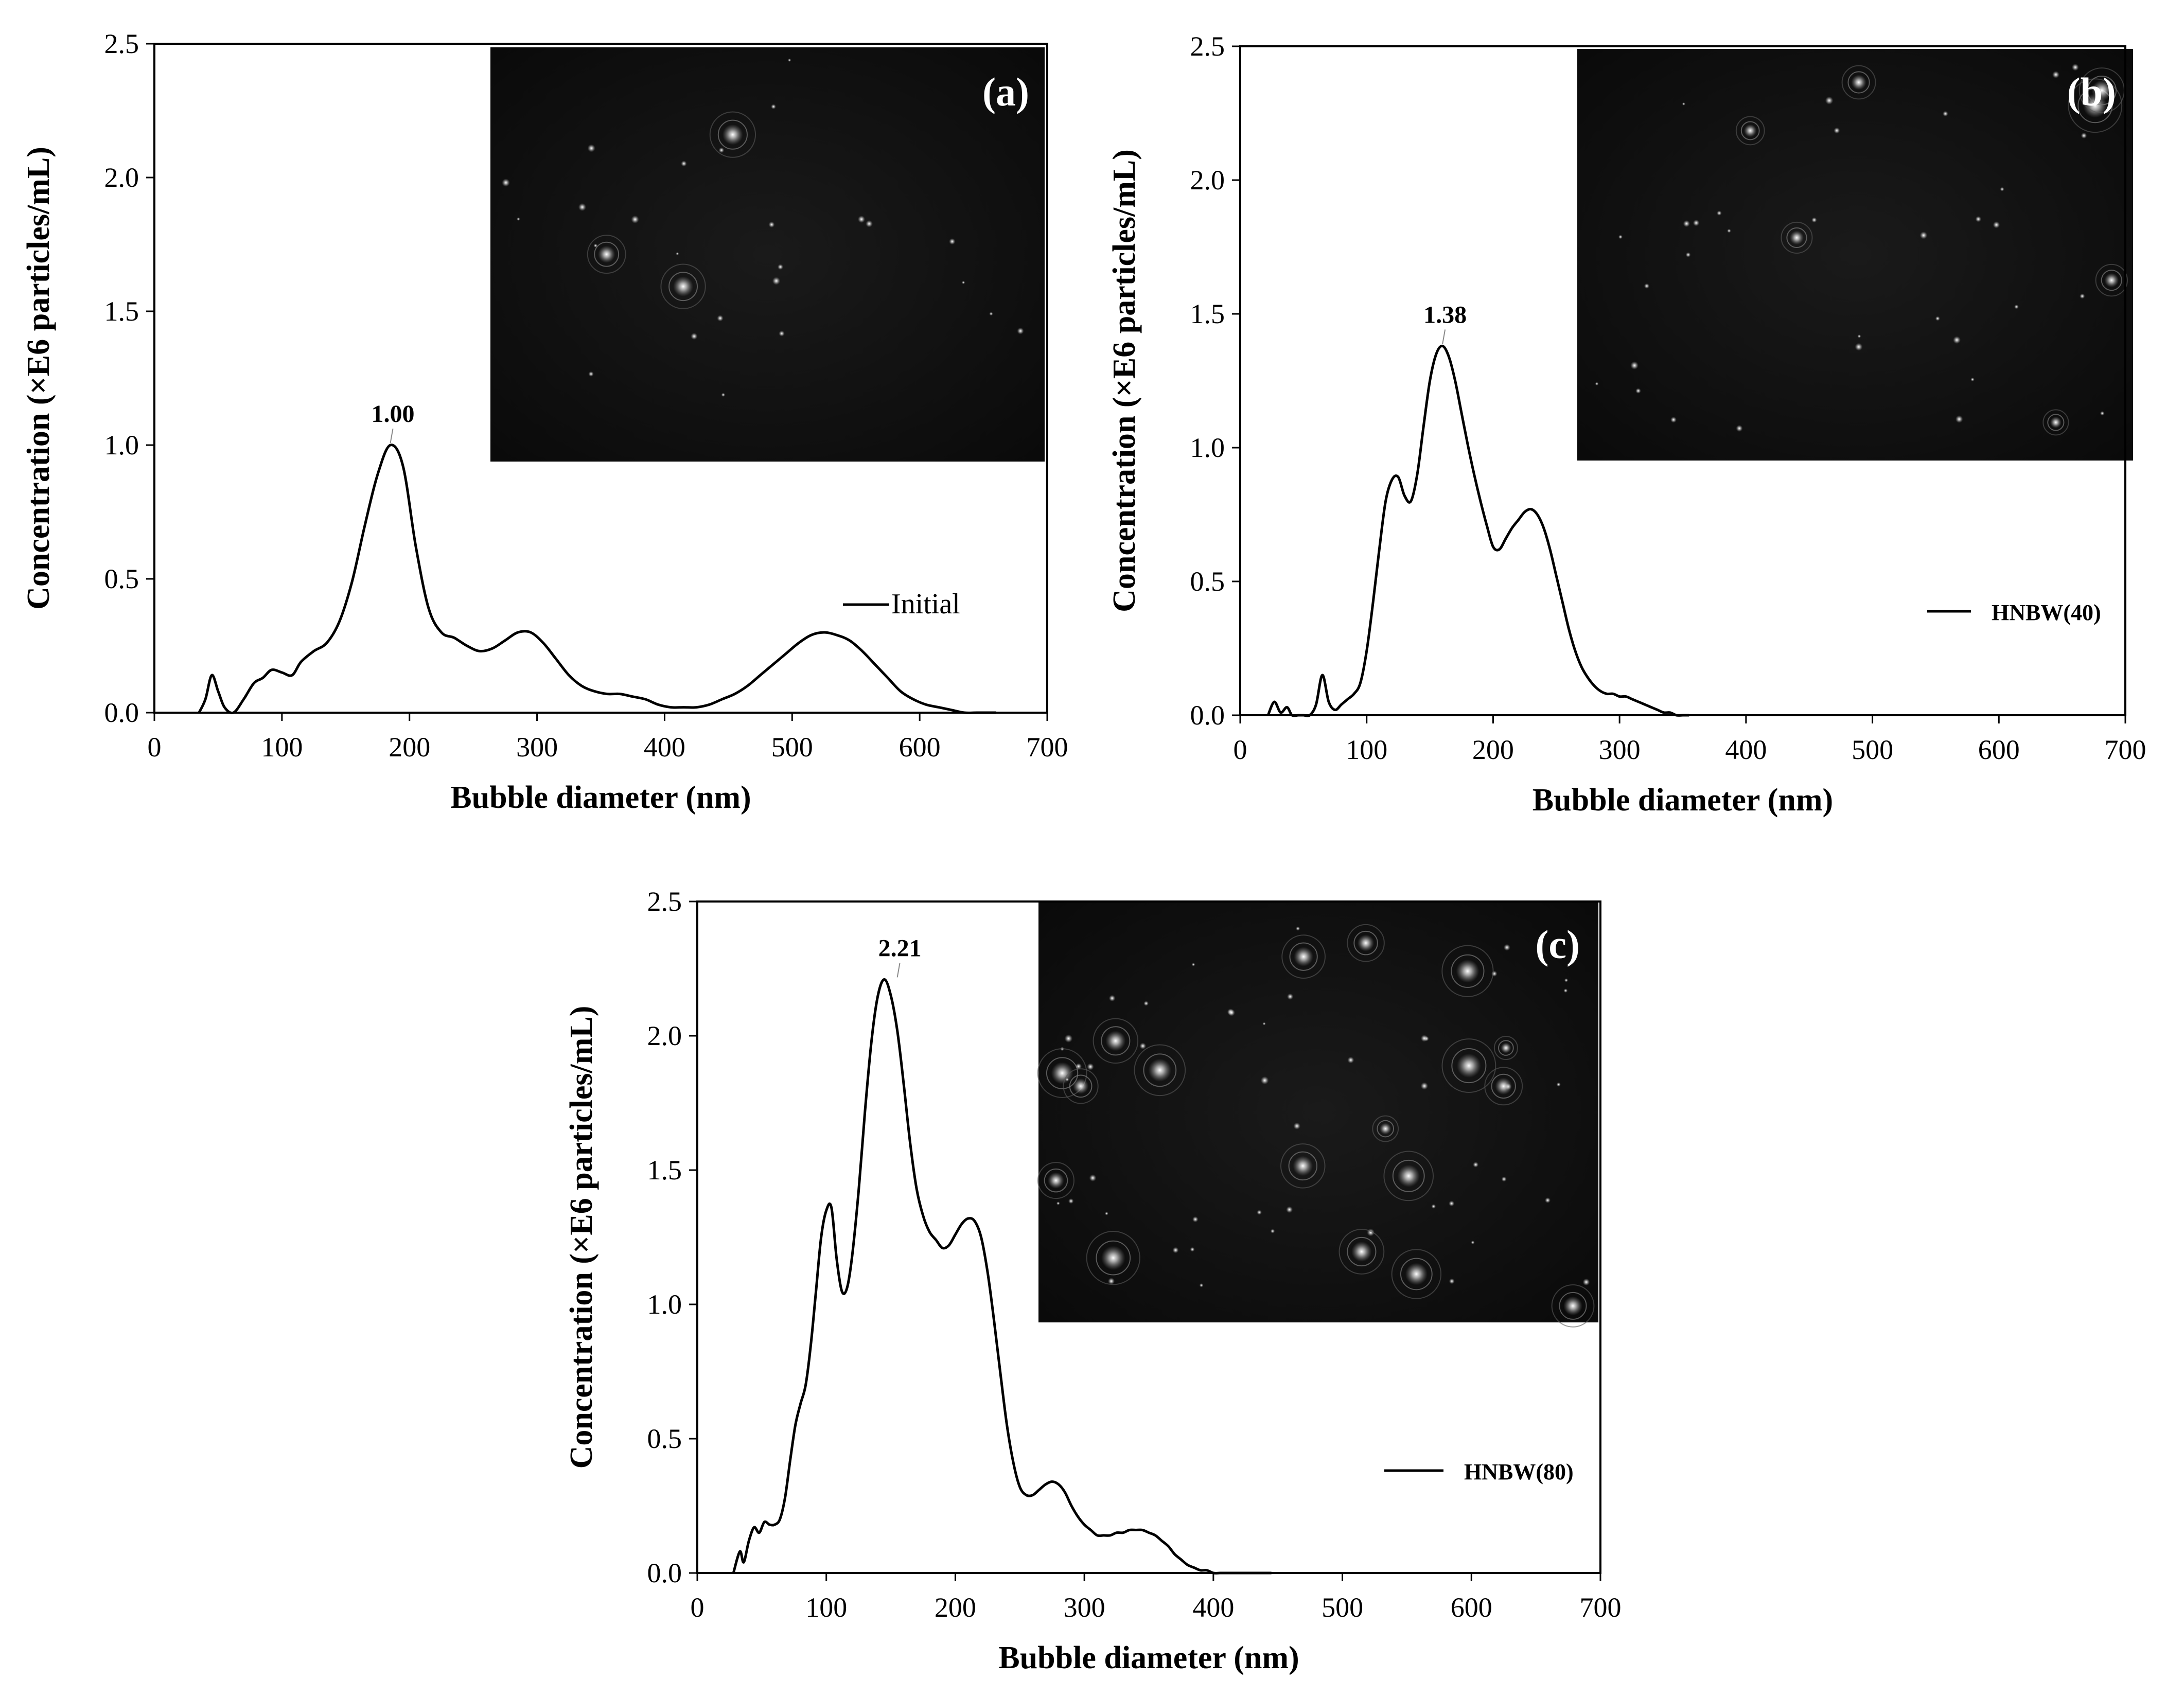  I want to click on panel-label: (a), so click(1005, 91).